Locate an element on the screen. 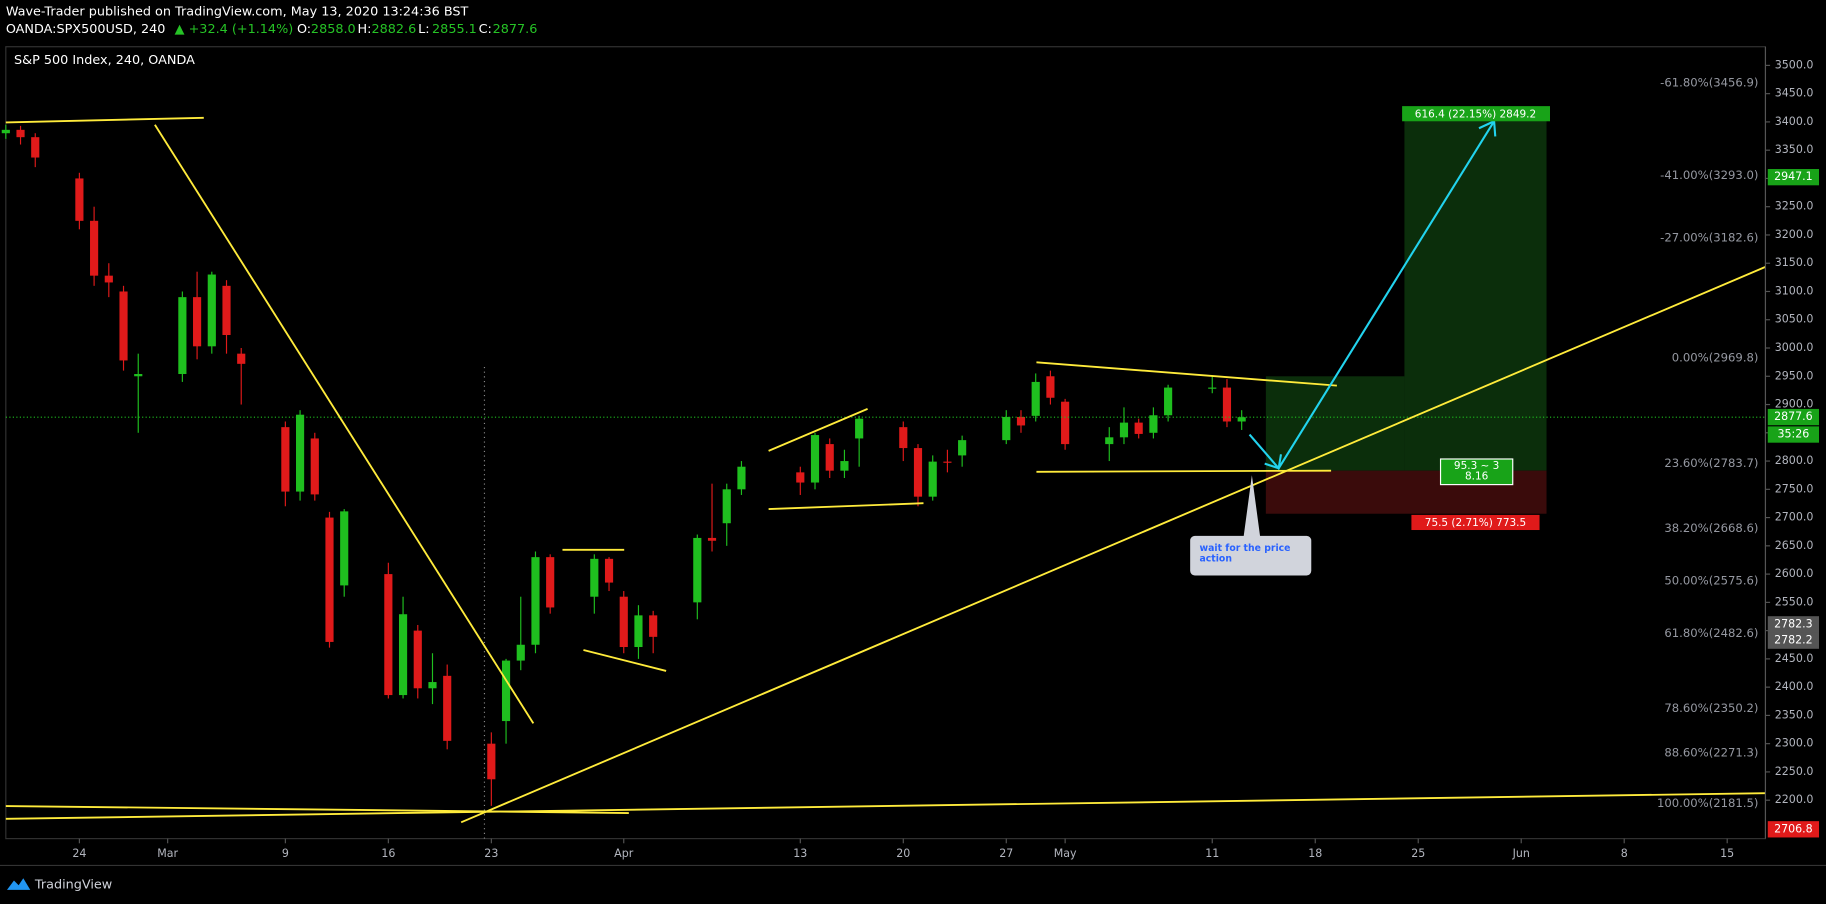  stop-label-box is located at coordinates (1475, 522).